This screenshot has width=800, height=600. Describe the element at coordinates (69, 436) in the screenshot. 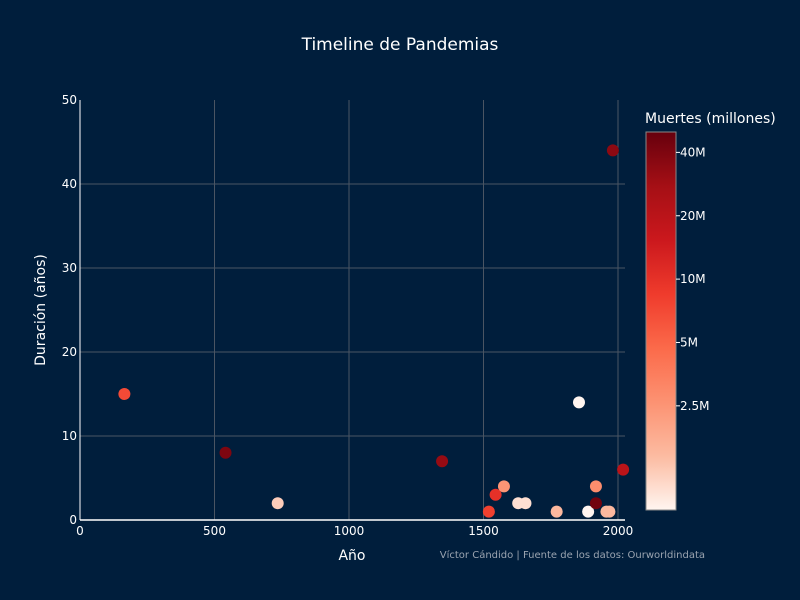

I see `y-tick-label: 10` at that location.